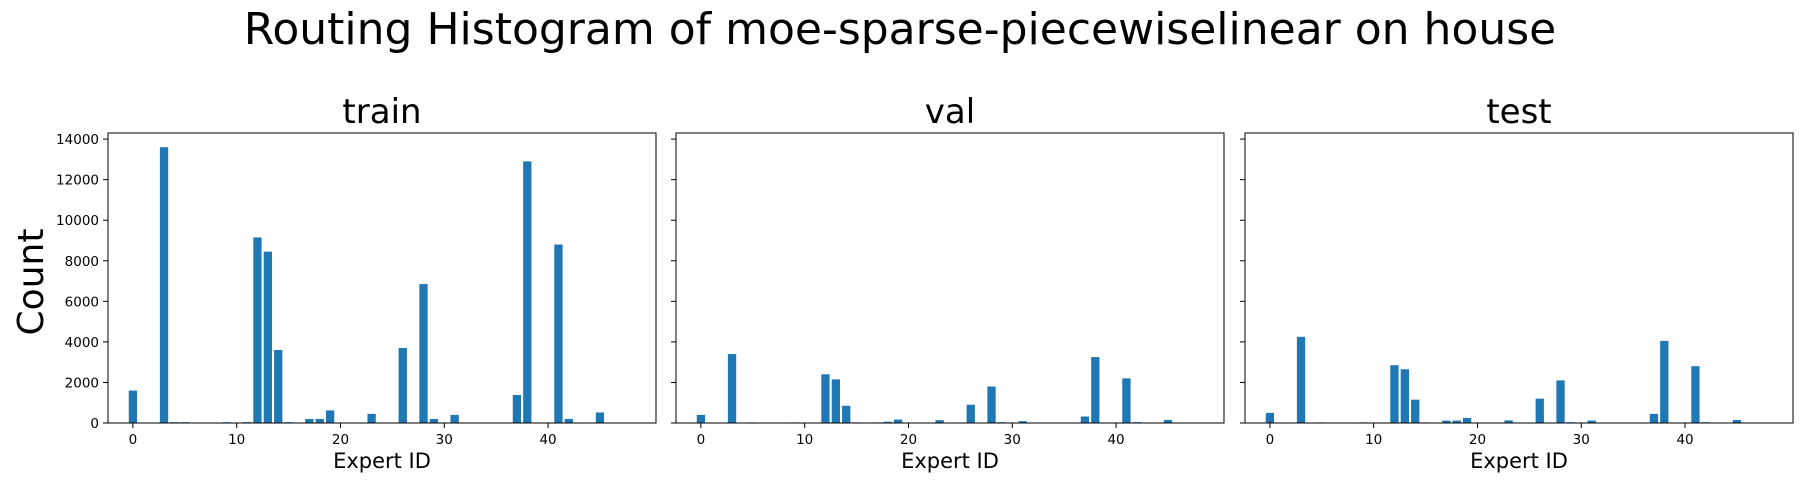  I want to click on panel-title: test, so click(1518, 112).